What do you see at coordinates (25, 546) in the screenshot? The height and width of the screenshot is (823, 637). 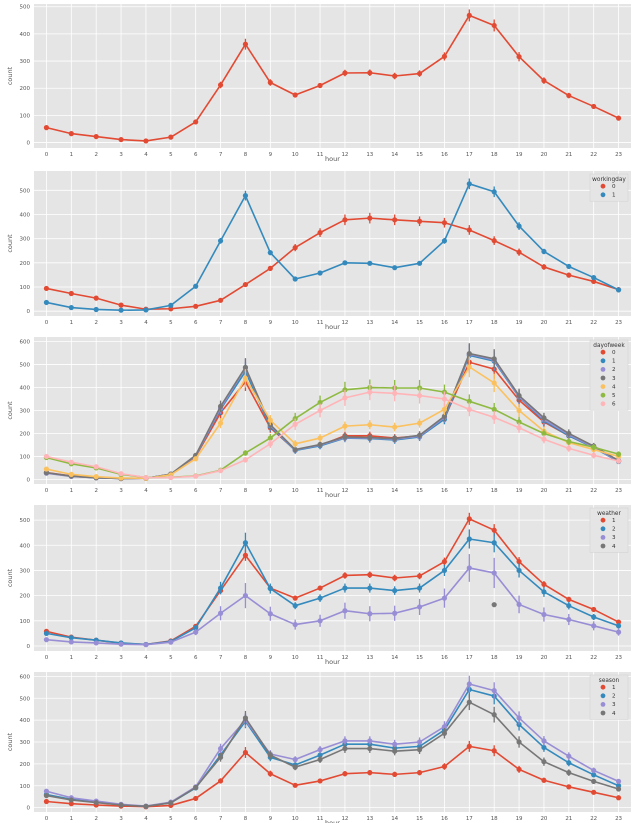 I see `y-tick-label: 400` at bounding box center [25, 546].